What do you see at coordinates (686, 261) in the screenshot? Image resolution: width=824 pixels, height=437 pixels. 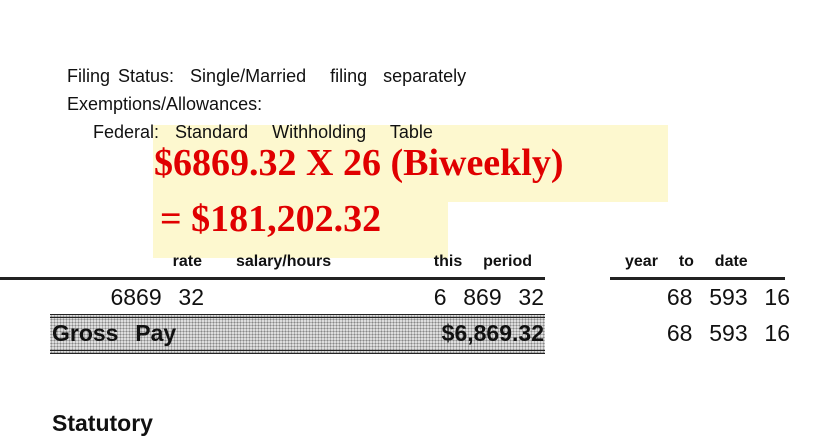 I see `header-year-to-date: year to date` at bounding box center [686, 261].